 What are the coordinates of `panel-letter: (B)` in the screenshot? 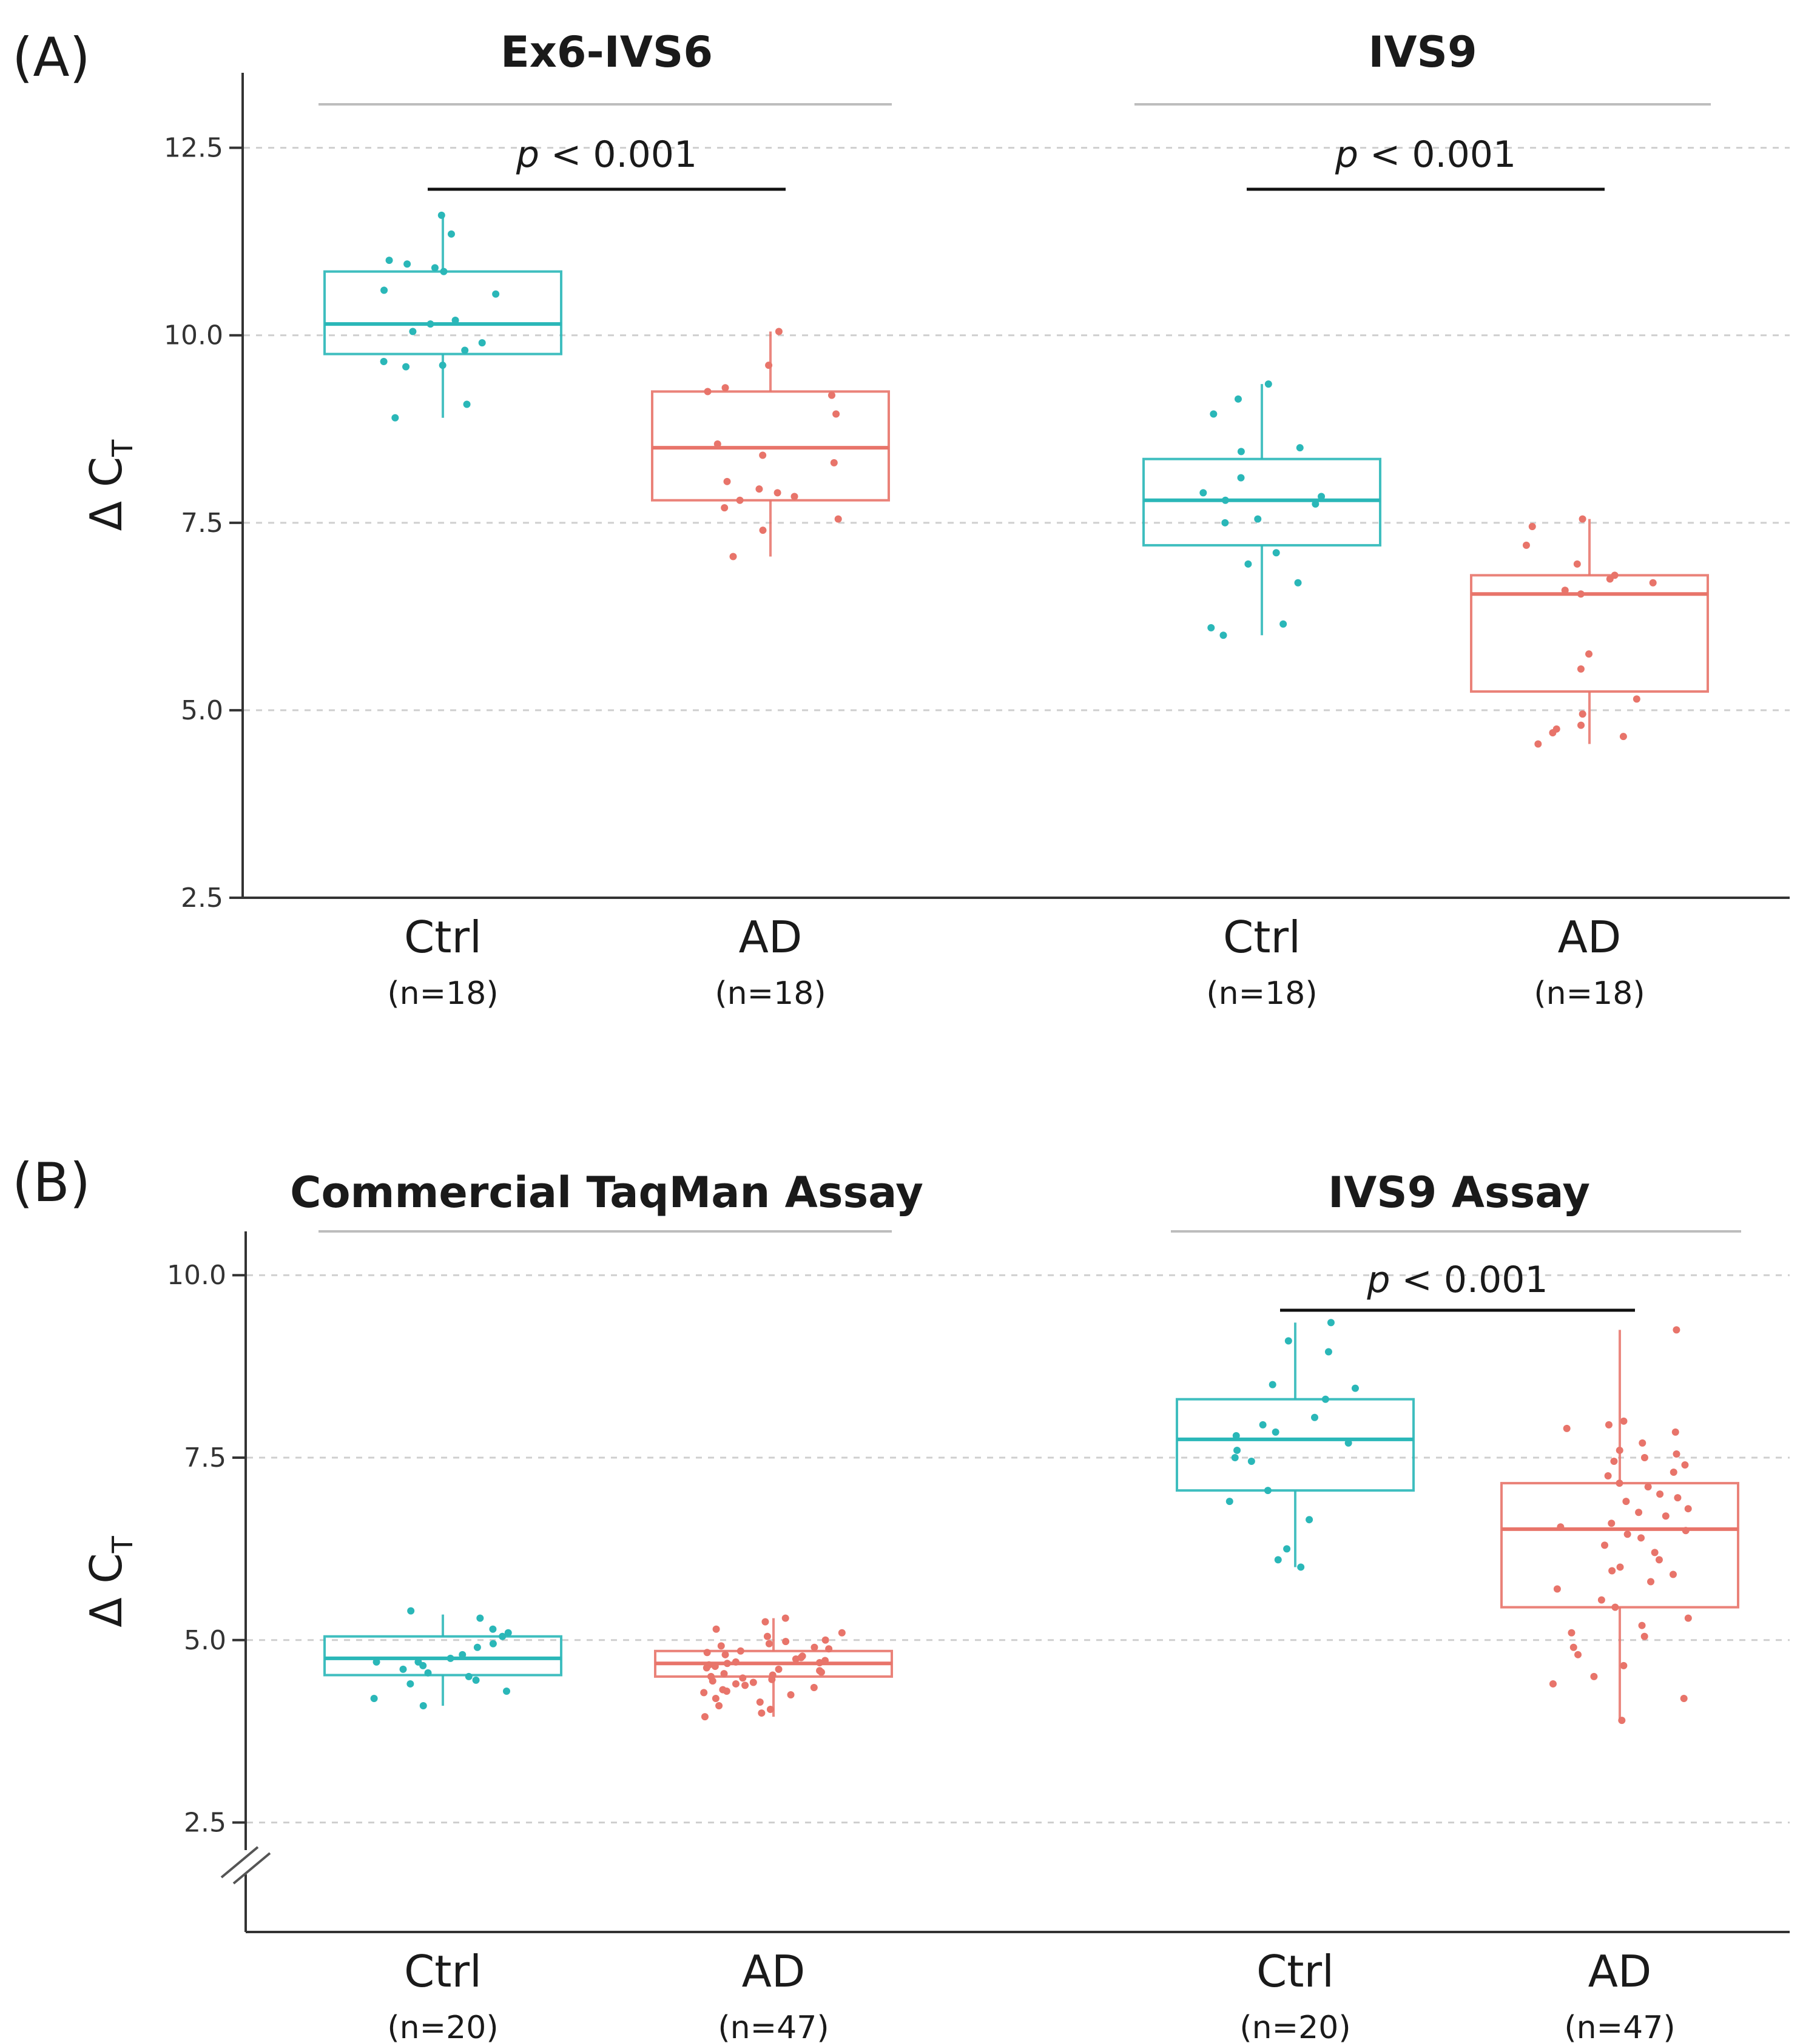 It's located at (51, 1182).